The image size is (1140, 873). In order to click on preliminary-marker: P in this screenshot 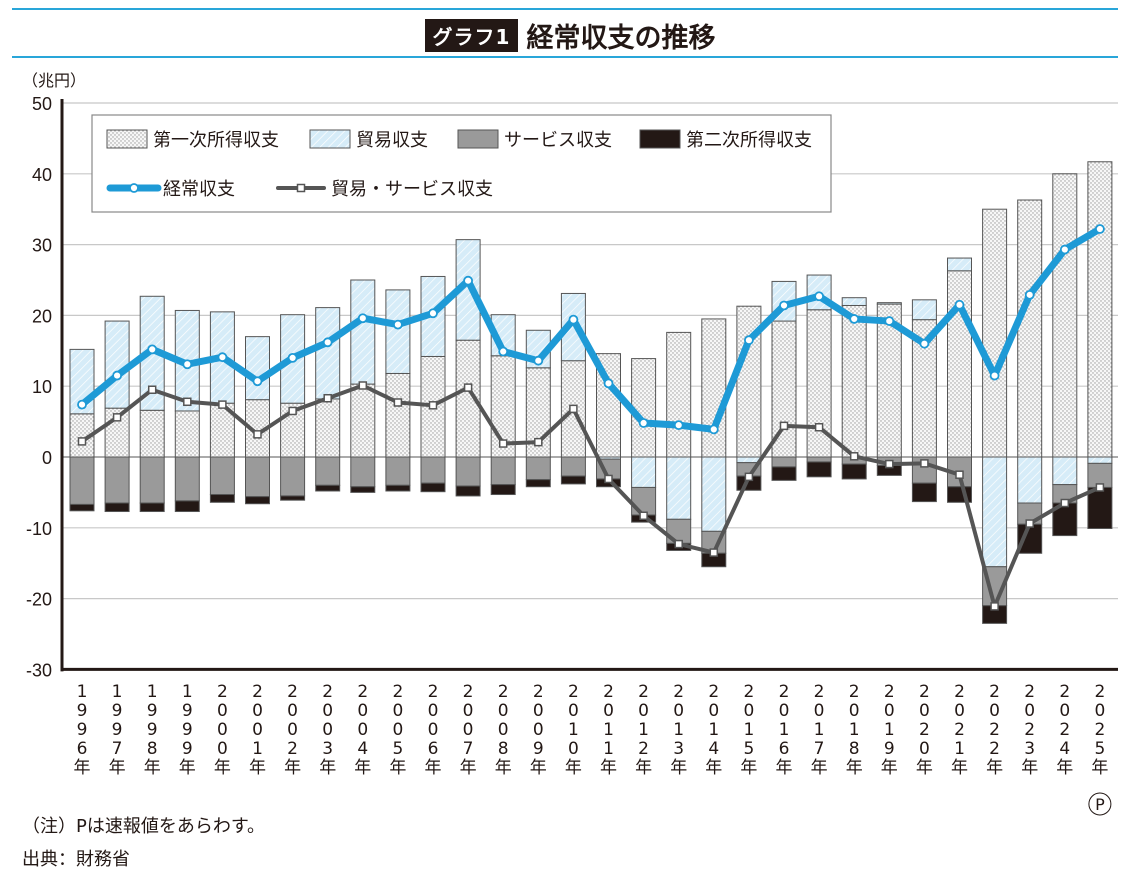, I will do `click(1100, 804)`.